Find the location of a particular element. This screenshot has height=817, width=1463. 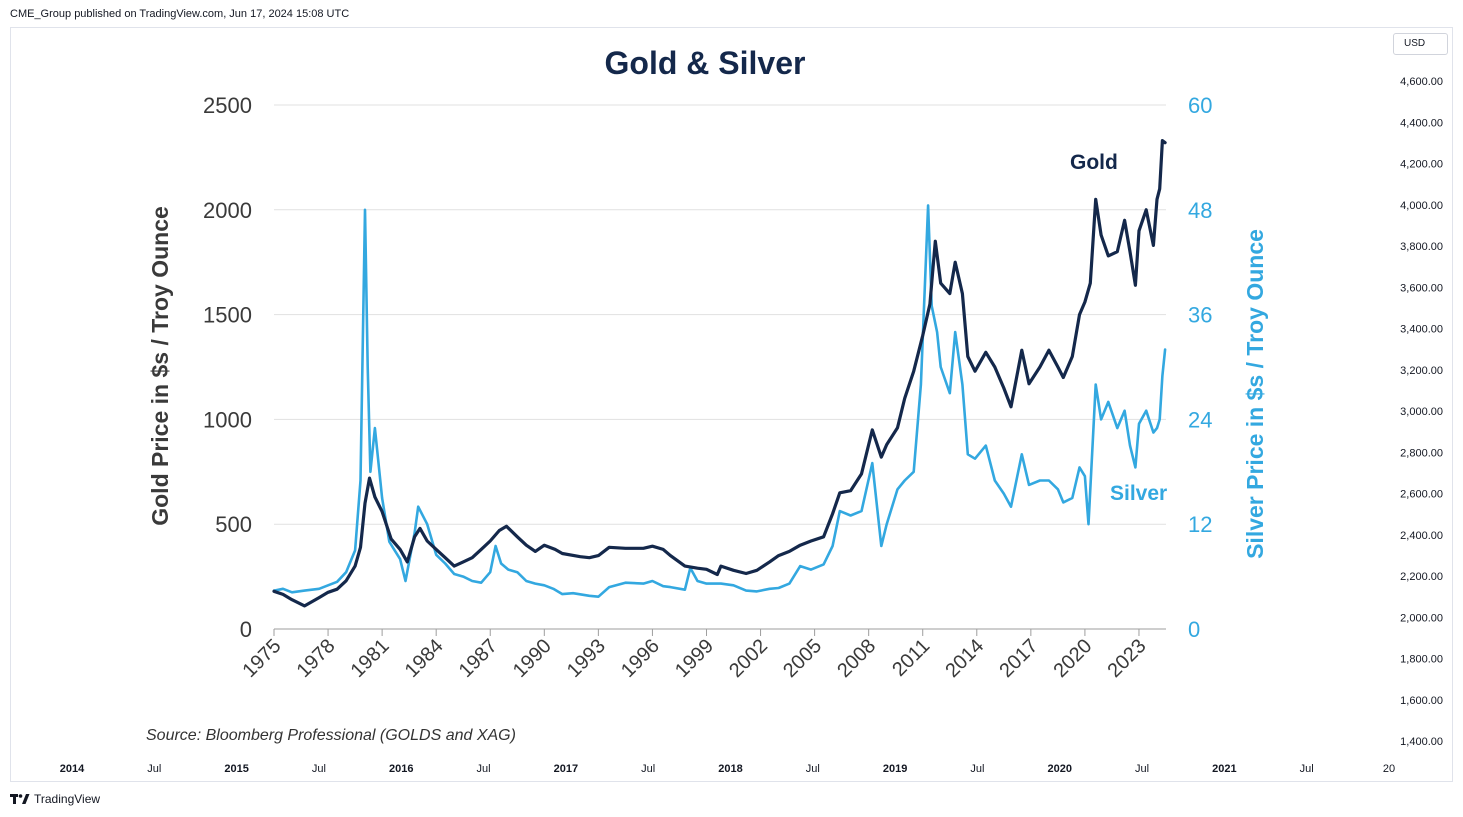

price-label: 4,400.00 is located at coordinates (1421, 123).